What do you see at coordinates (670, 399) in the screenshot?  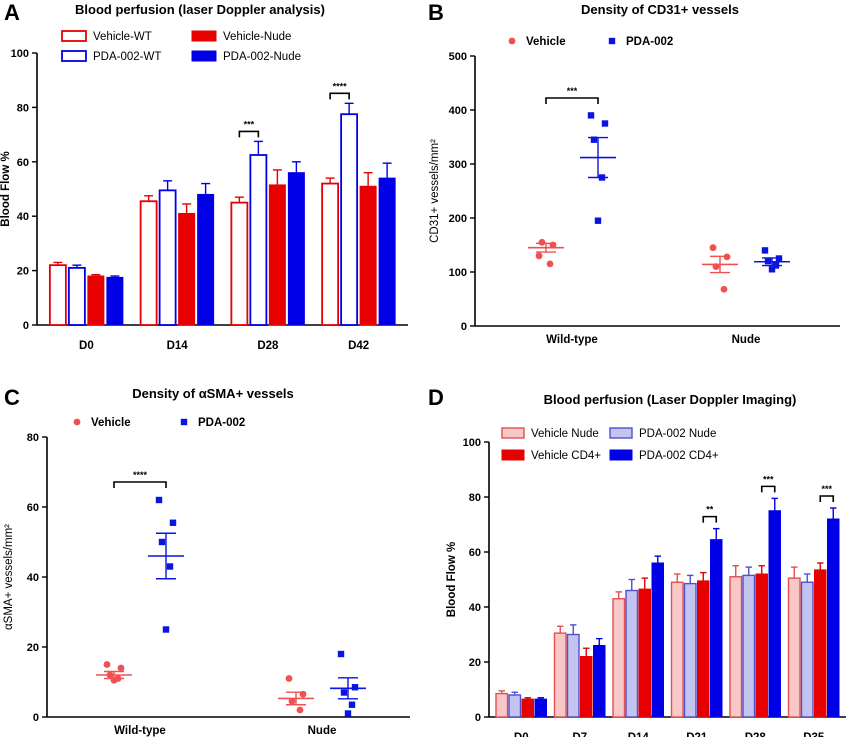 I see `chart-title: Blood perfusion (Laser Doppler Imaging)` at bounding box center [670, 399].